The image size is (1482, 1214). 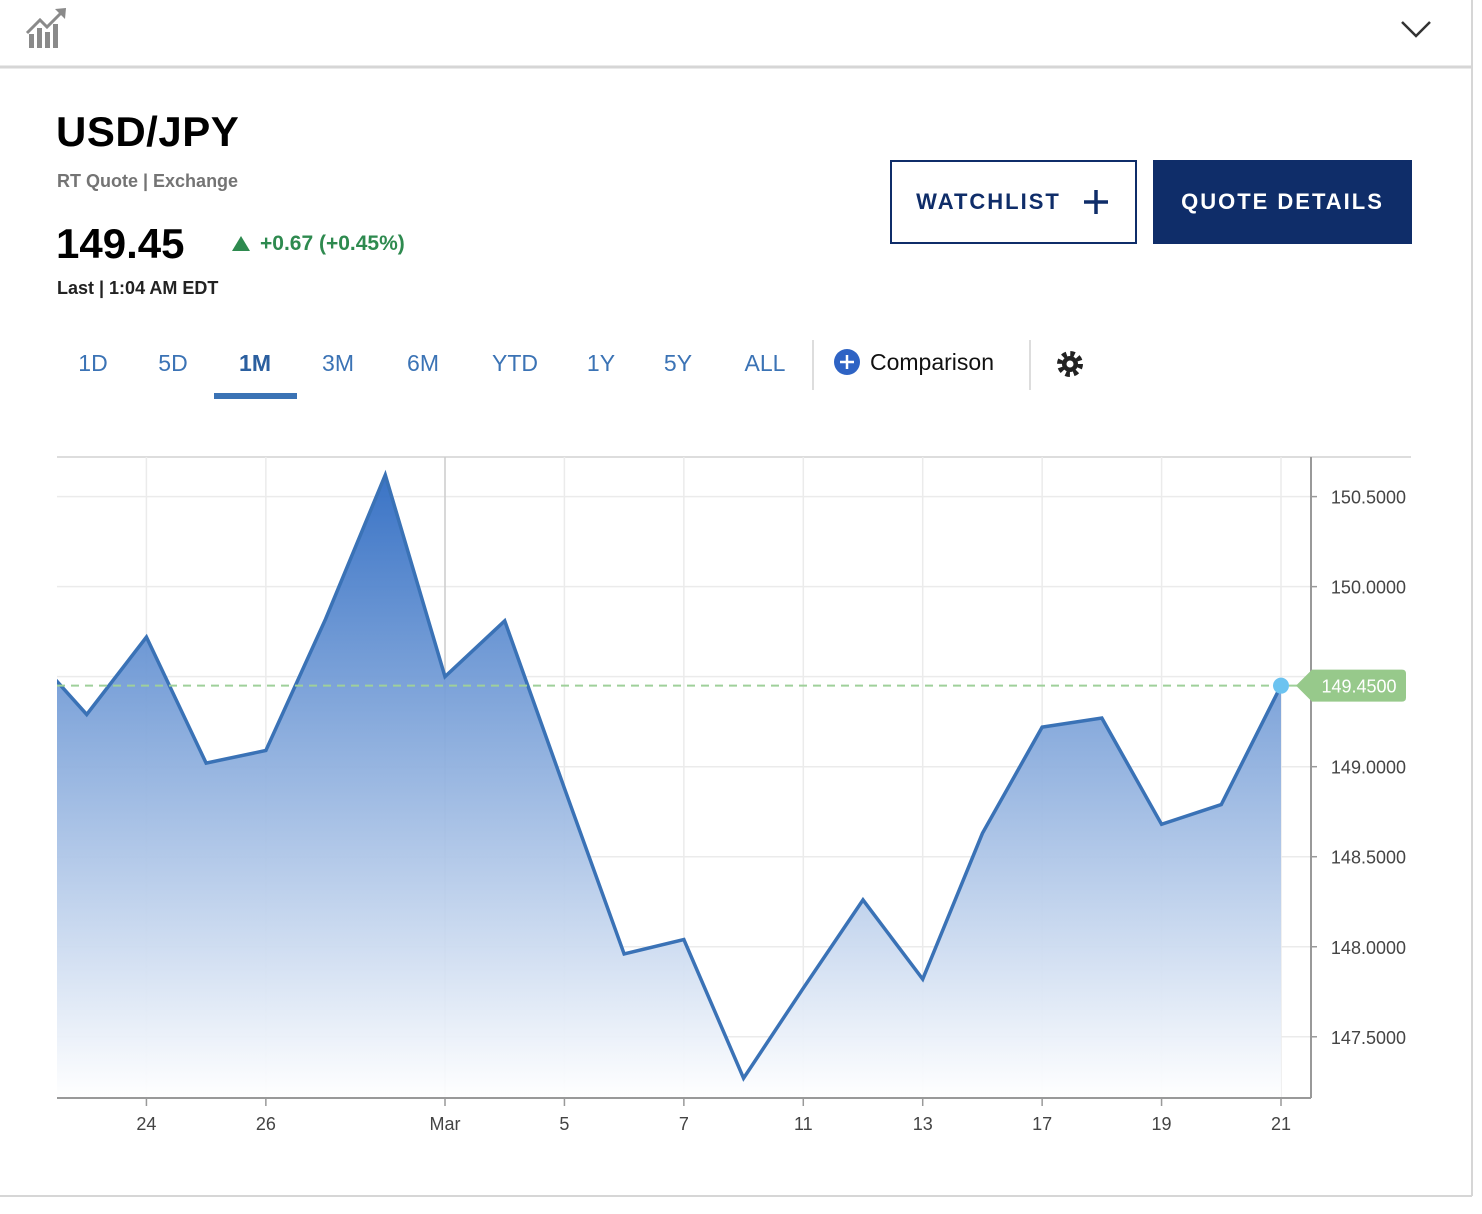 I want to click on x-tick-label: 24, so click(x=146, y=1124).